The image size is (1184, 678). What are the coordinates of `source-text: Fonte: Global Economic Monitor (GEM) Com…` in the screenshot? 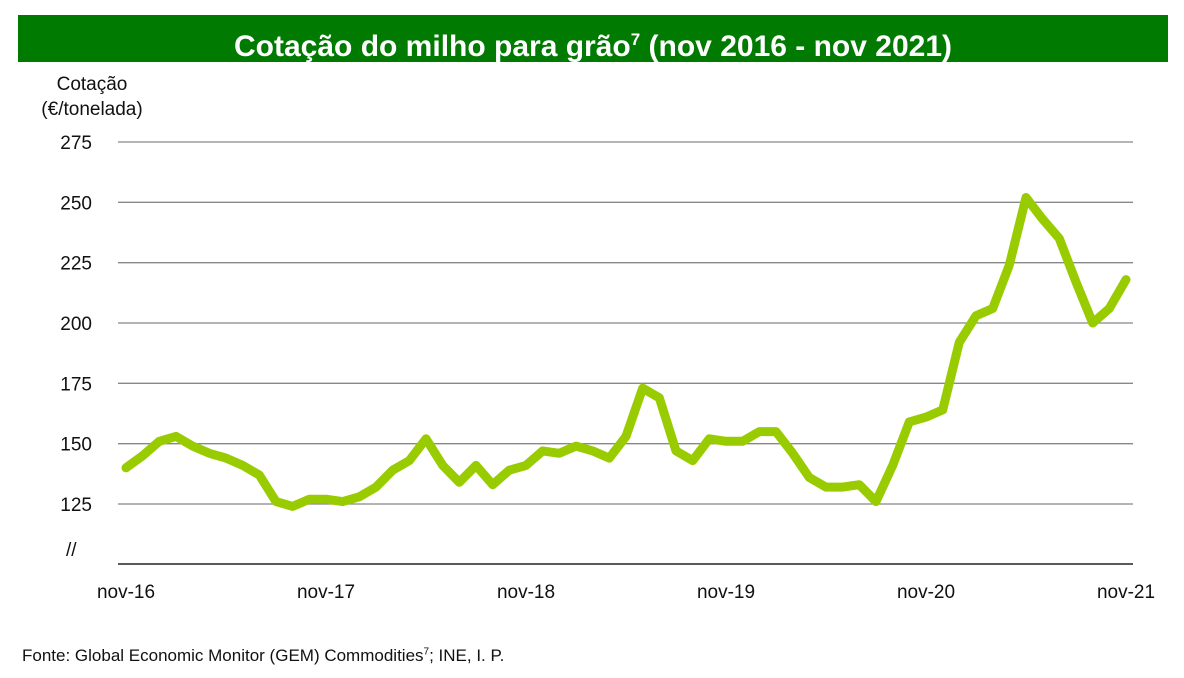 It's located at (223, 655).